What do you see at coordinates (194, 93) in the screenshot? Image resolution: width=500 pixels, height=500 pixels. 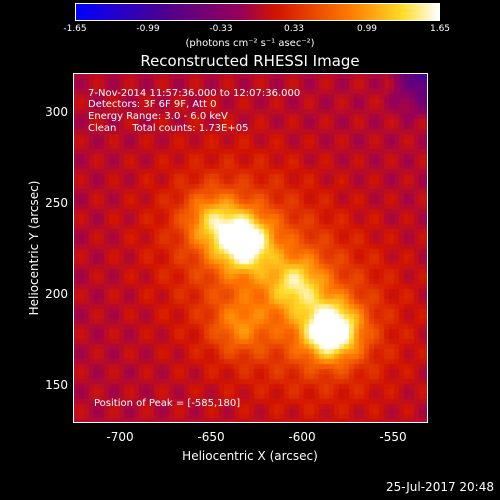 I see `time-range-label: 7-Nov-2014 11:57:36.000 to 12:07:36.000` at bounding box center [194, 93].